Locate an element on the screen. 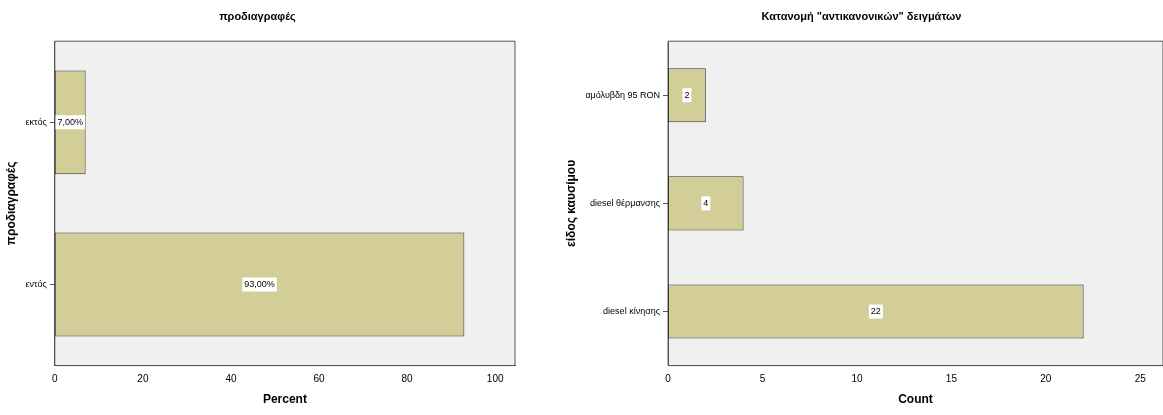 This screenshot has height=415, width=1163. data-label: 22 is located at coordinates (875, 311).